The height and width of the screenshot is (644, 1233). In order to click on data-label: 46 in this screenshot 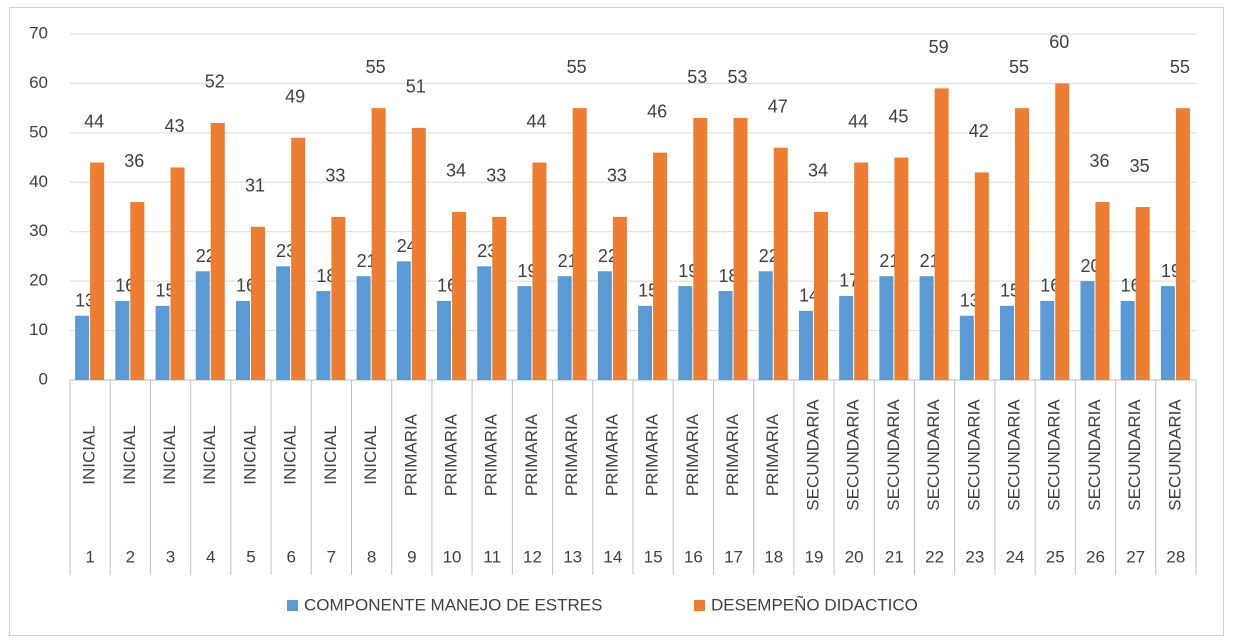, I will do `click(657, 111)`.